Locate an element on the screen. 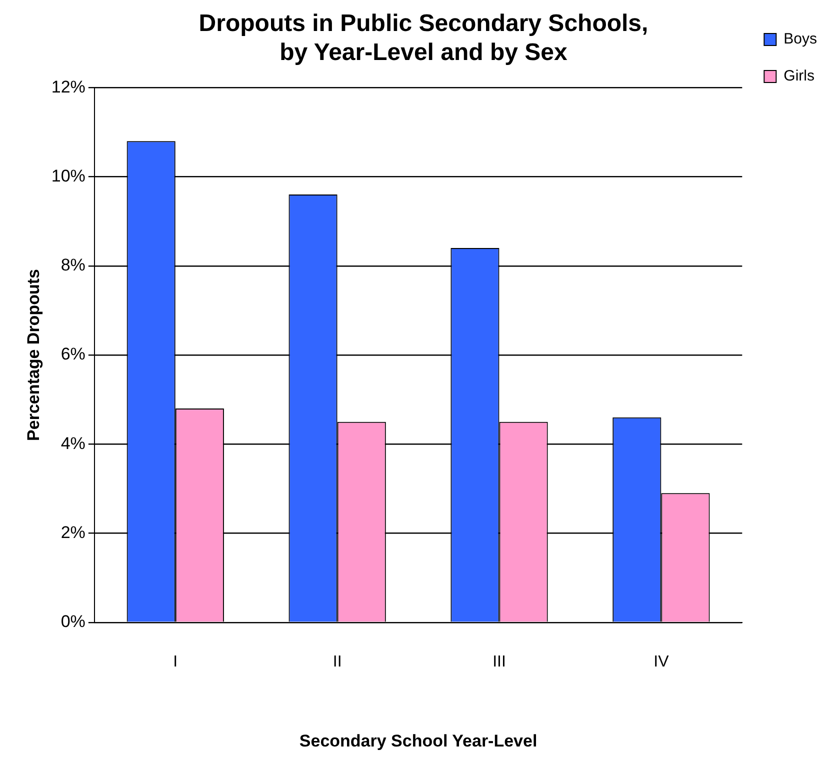  y-tick-label: 8% is located at coordinates (73, 265).